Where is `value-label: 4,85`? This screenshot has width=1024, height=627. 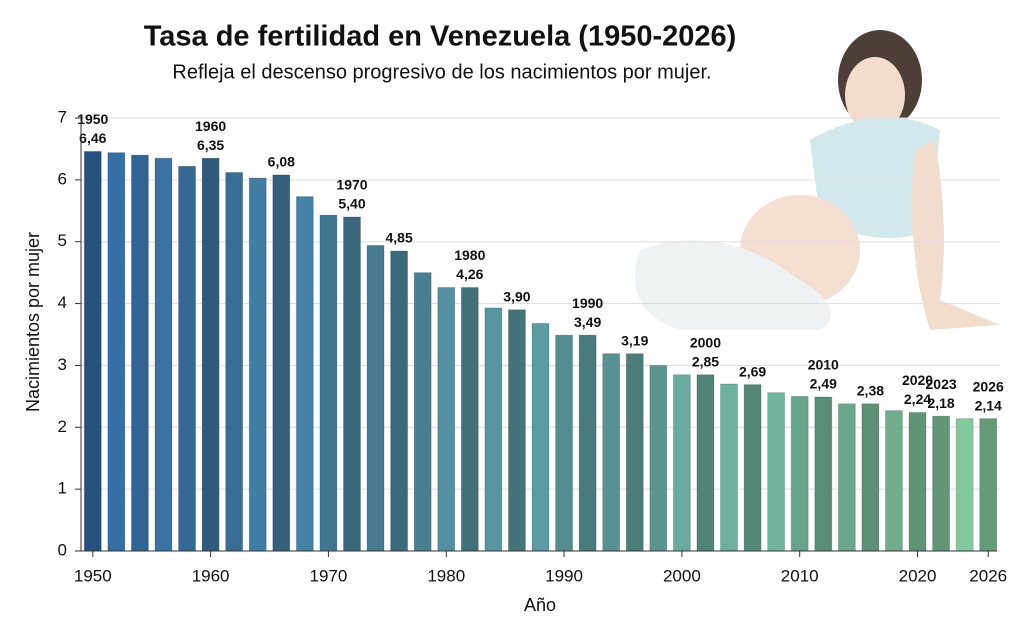
value-label: 4,85 is located at coordinates (398, 238).